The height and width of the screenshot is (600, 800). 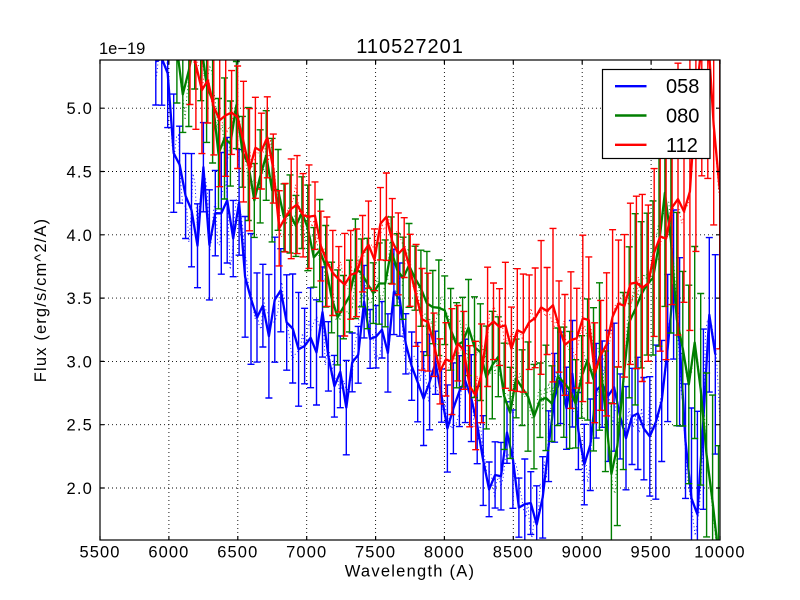 I want to click on svg-text: 4.0, so click(x=79, y=236).